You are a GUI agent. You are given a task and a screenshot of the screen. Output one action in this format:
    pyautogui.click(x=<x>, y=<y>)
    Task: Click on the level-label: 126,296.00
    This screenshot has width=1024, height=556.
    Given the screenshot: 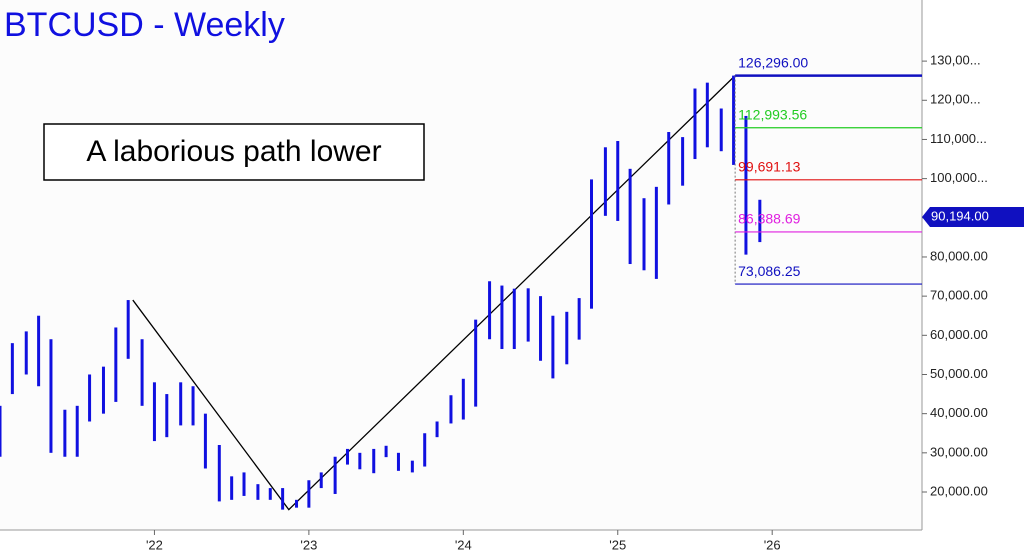 What is the action you would take?
    pyautogui.click(x=773, y=62)
    